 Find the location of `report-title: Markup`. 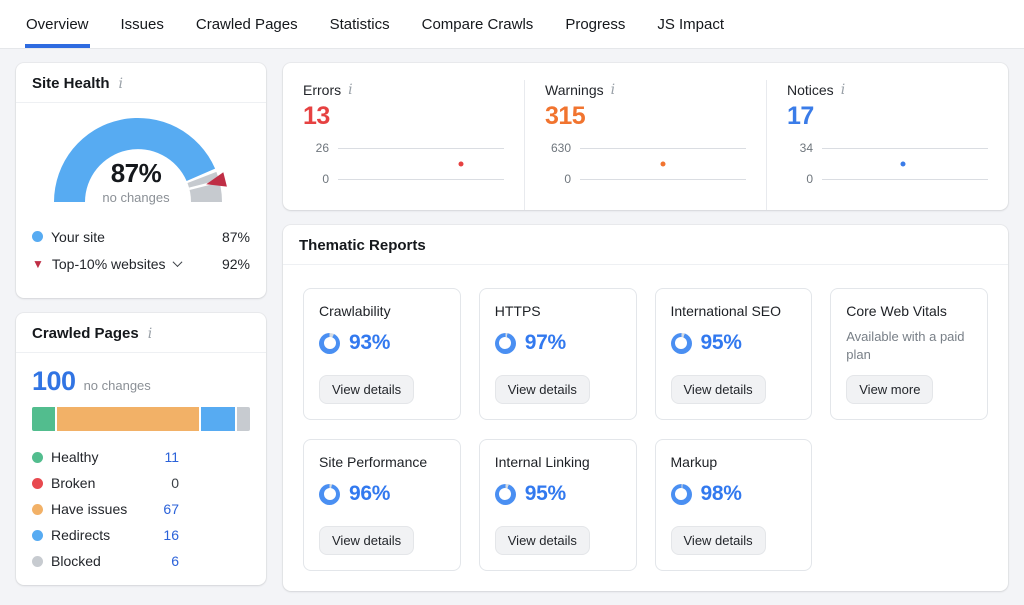

report-title: Markup is located at coordinates (694, 462).